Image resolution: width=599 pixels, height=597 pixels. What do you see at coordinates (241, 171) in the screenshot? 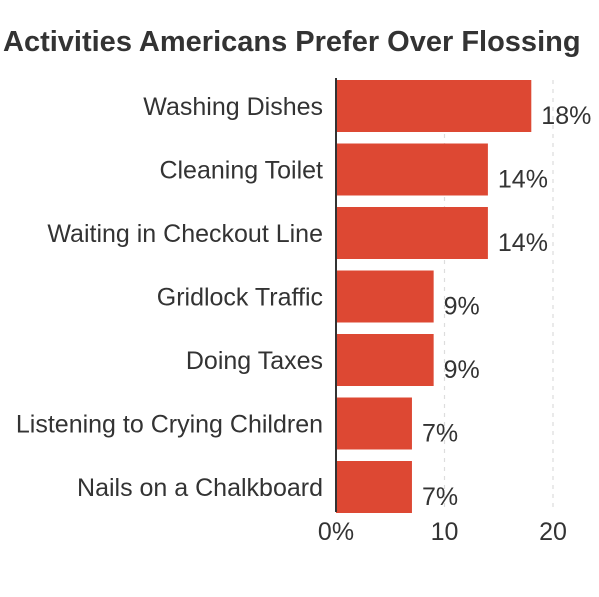
I see `category-label-1: Cleaning Toilet` at bounding box center [241, 171].